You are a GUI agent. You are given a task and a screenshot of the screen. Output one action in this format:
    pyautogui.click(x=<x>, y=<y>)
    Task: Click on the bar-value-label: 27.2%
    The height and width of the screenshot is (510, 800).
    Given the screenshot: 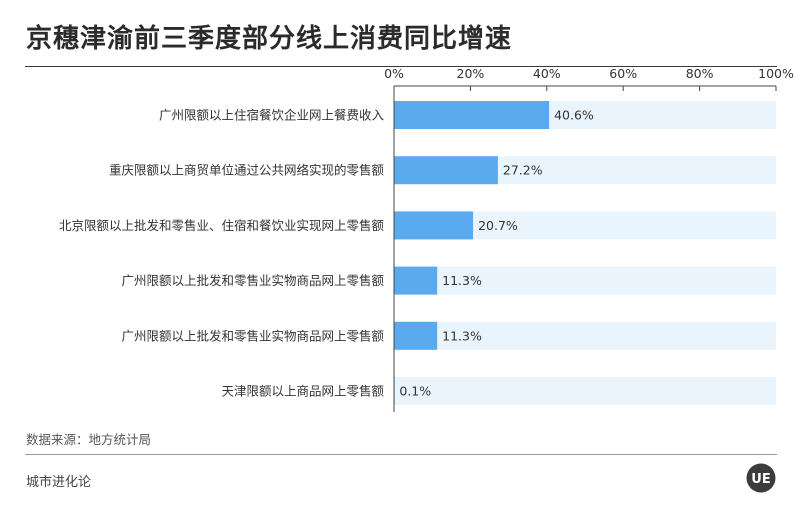 What is the action you would take?
    pyautogui.click(x=523, y=170)
    